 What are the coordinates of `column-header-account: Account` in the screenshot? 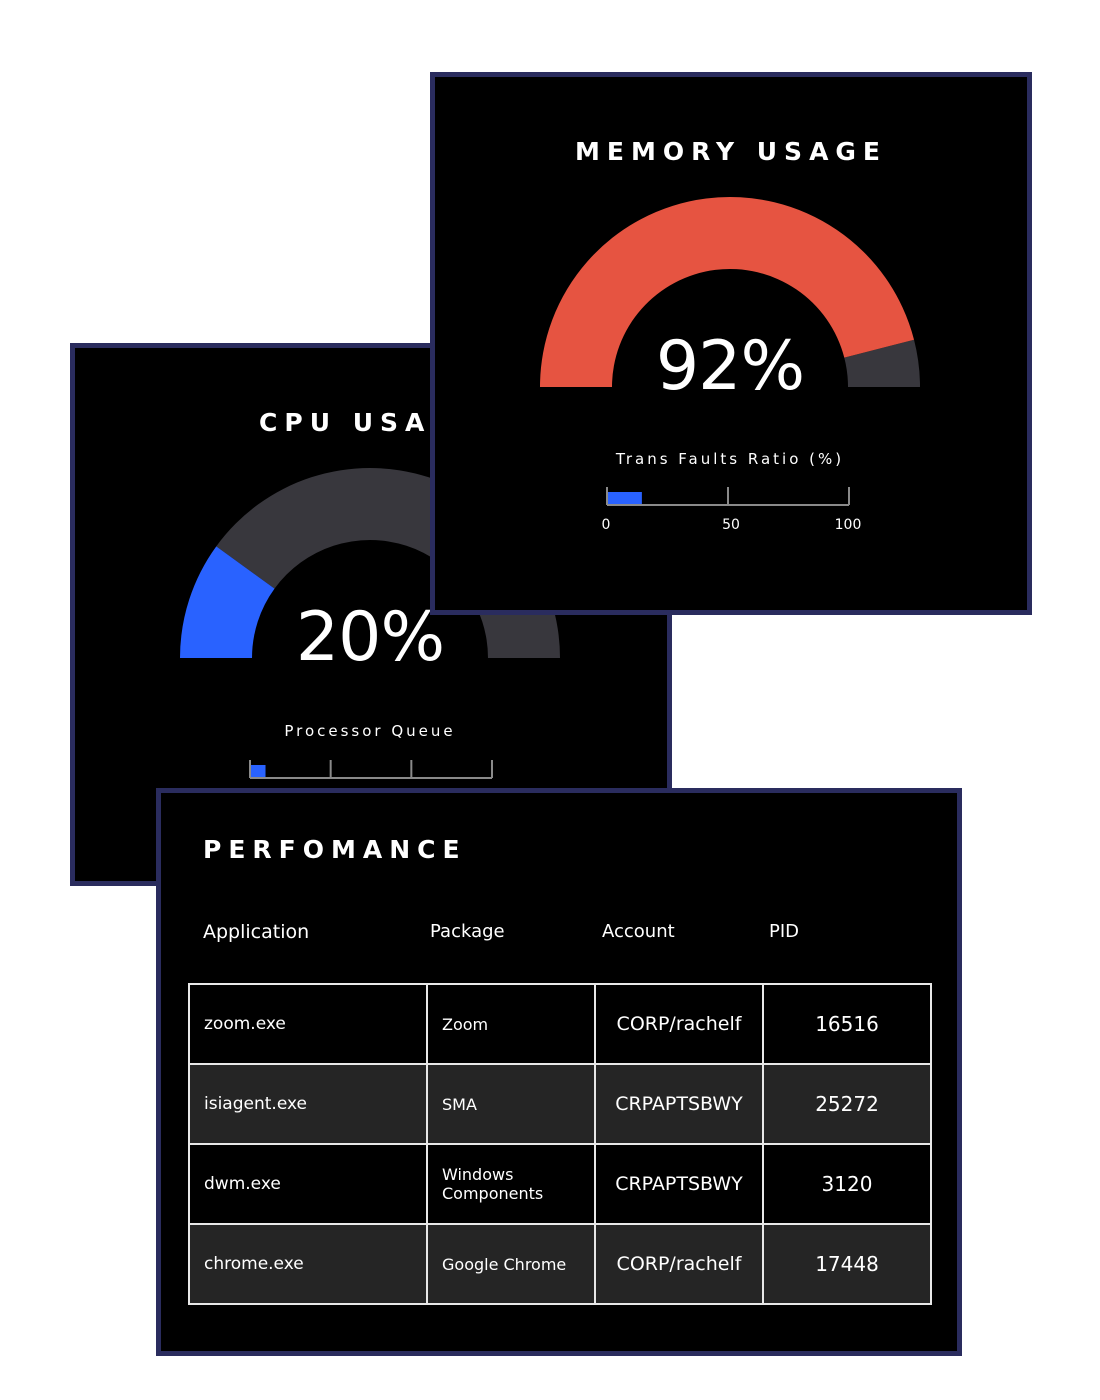 It's located at (638, 931).